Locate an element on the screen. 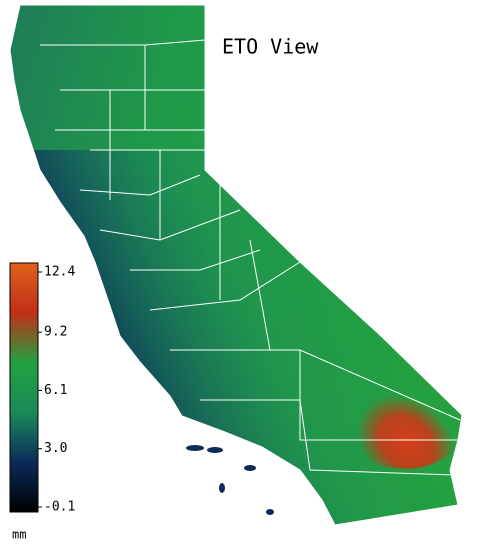 This screenshot has width=500, height=550. legend-tick-label: -0.1 is located at coordinates (59, 507).